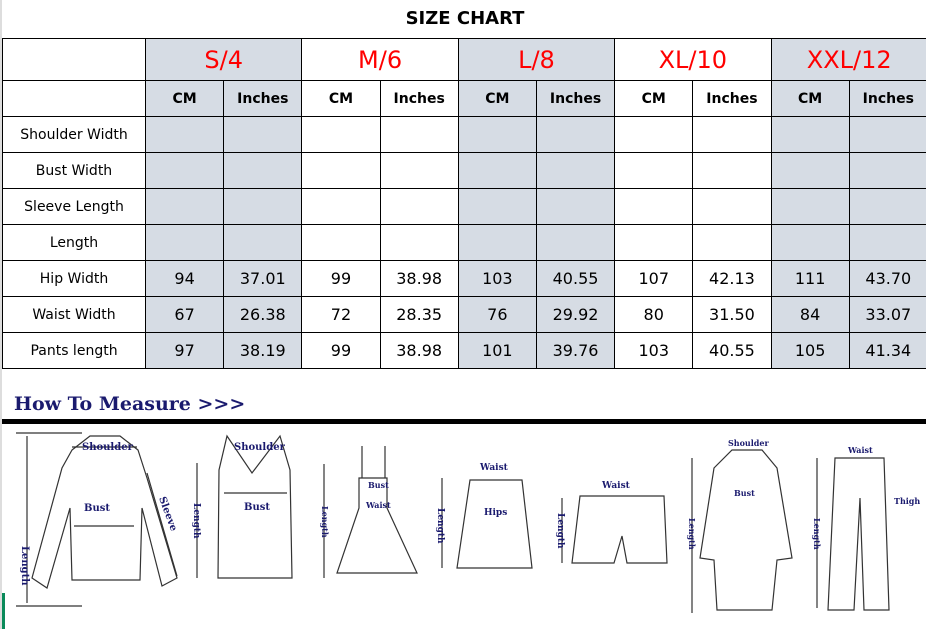  What do you see at coordinates (74, 314) in the screenshot?
I see `row-label: Waist Width` at bounding box center [74, 314].